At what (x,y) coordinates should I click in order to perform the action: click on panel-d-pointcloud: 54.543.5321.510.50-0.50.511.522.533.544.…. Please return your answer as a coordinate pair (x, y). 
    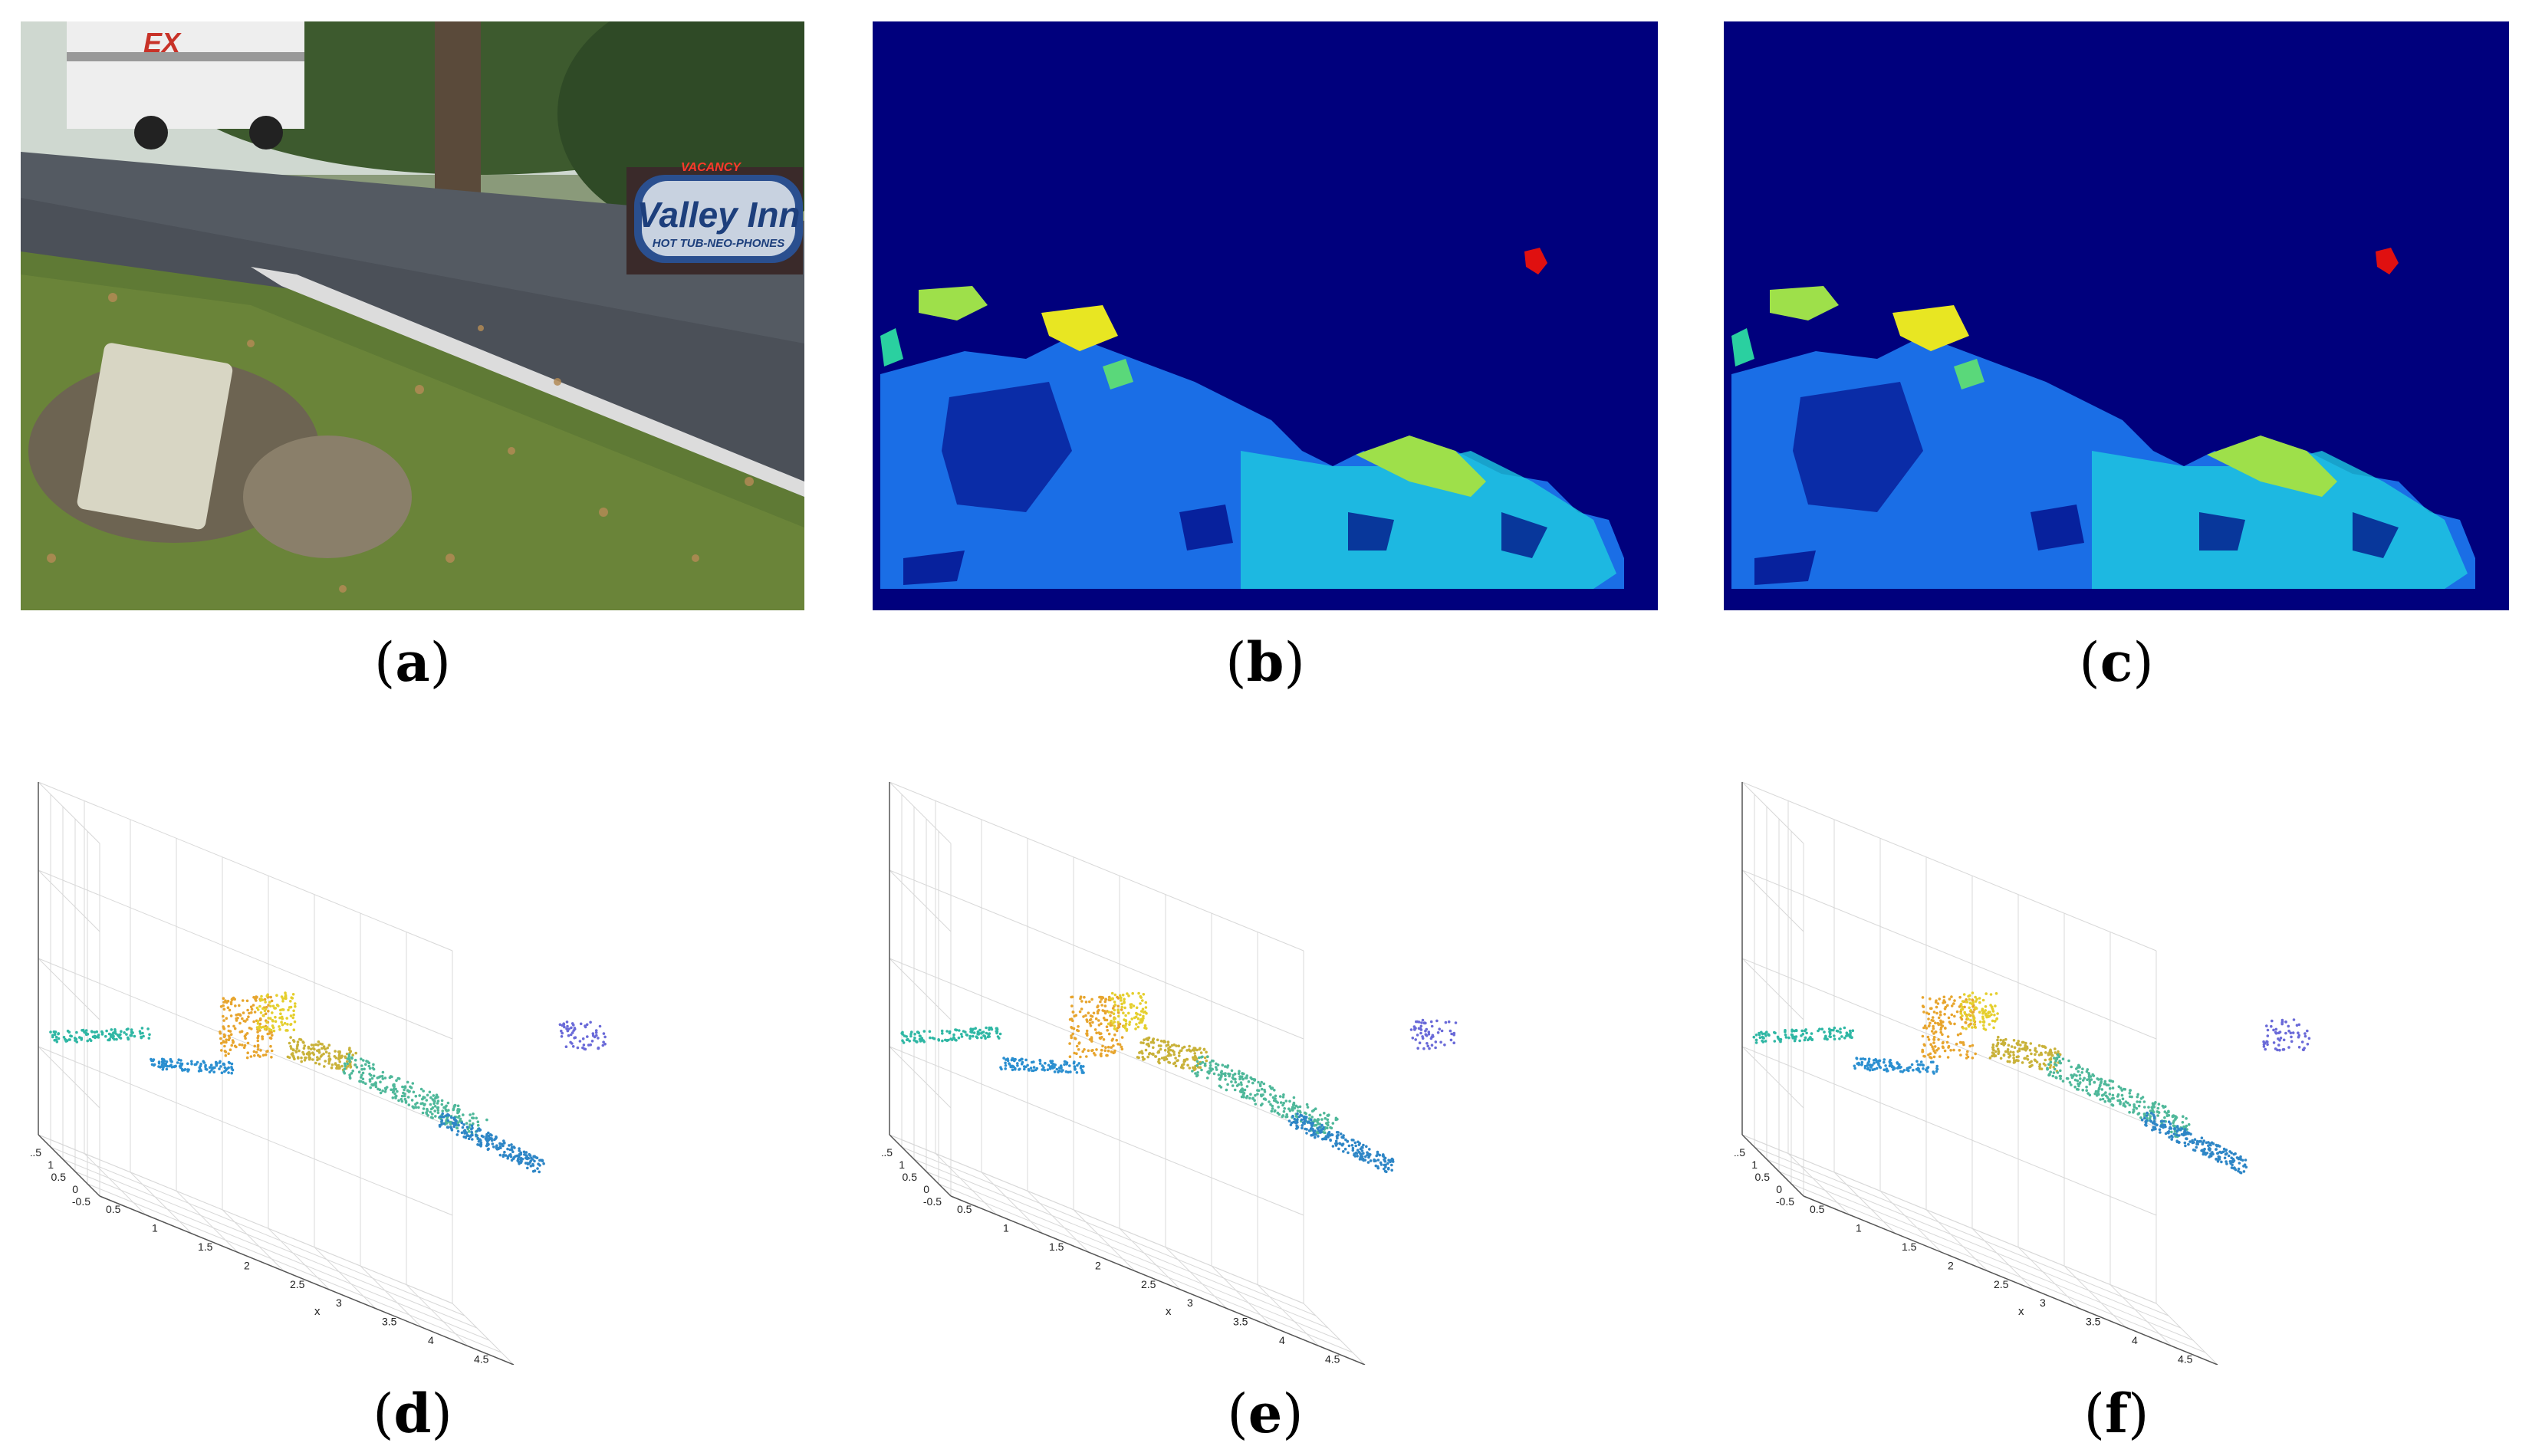
    Looking at the image, I should click on (422, 1035).